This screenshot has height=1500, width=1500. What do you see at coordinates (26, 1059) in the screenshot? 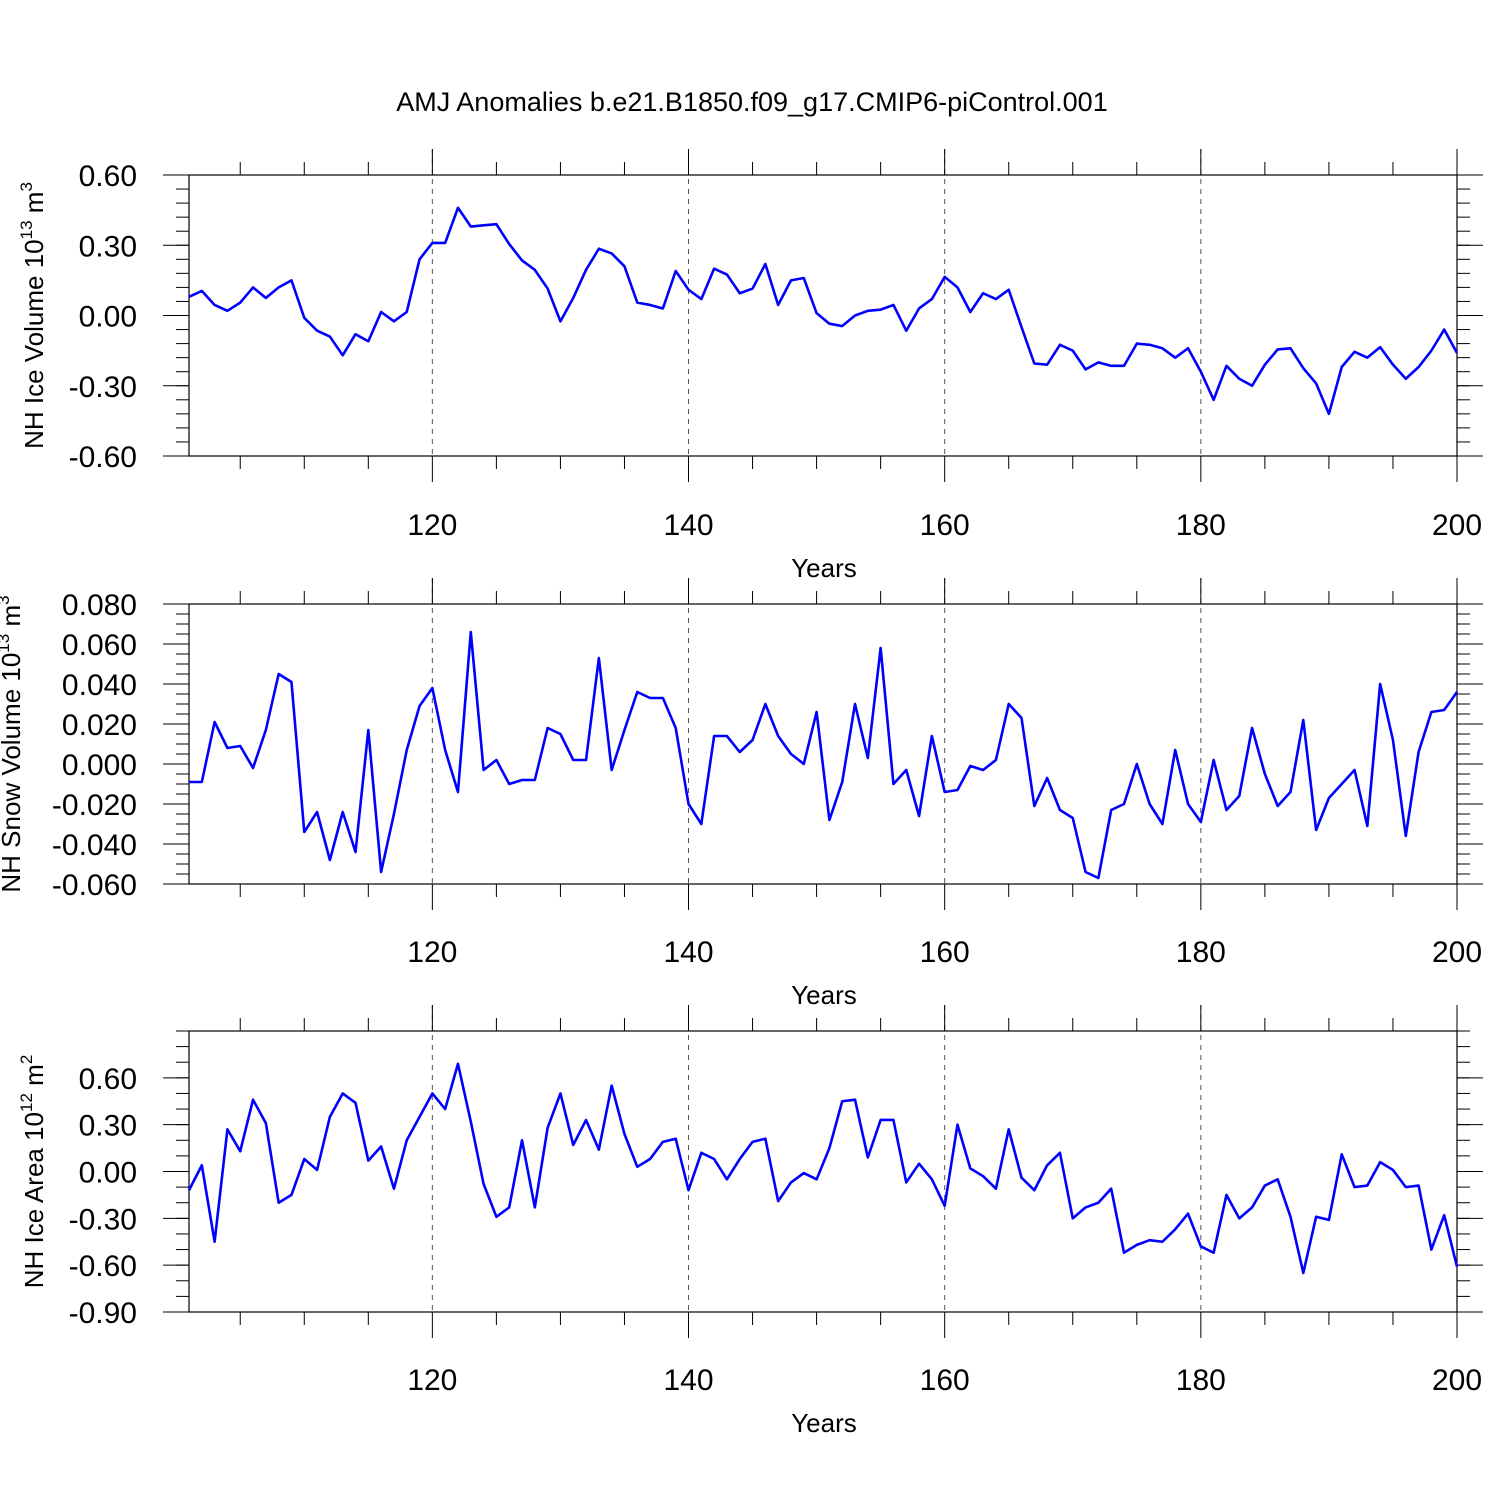
I see `y-axis-label-unit-exponent: 2` at bounding box center [26, 1059].